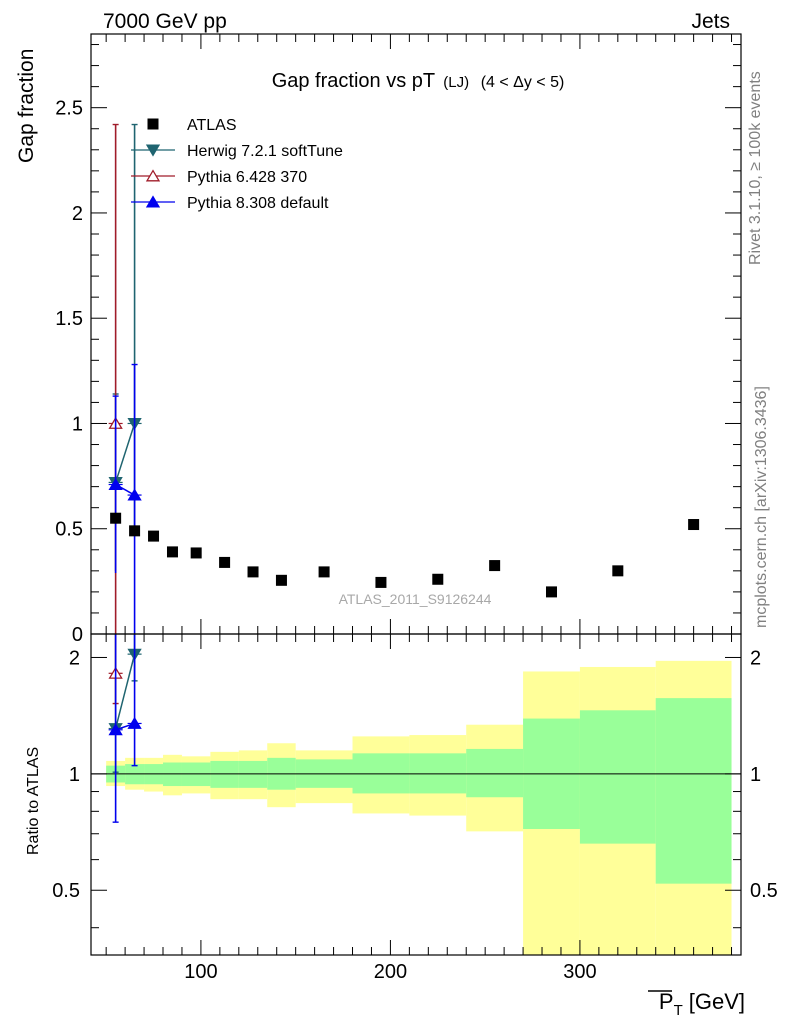  What do you see at coordinates (125, 378) in the screenshot?
I see `main-series` at bounding box center [125, 378].